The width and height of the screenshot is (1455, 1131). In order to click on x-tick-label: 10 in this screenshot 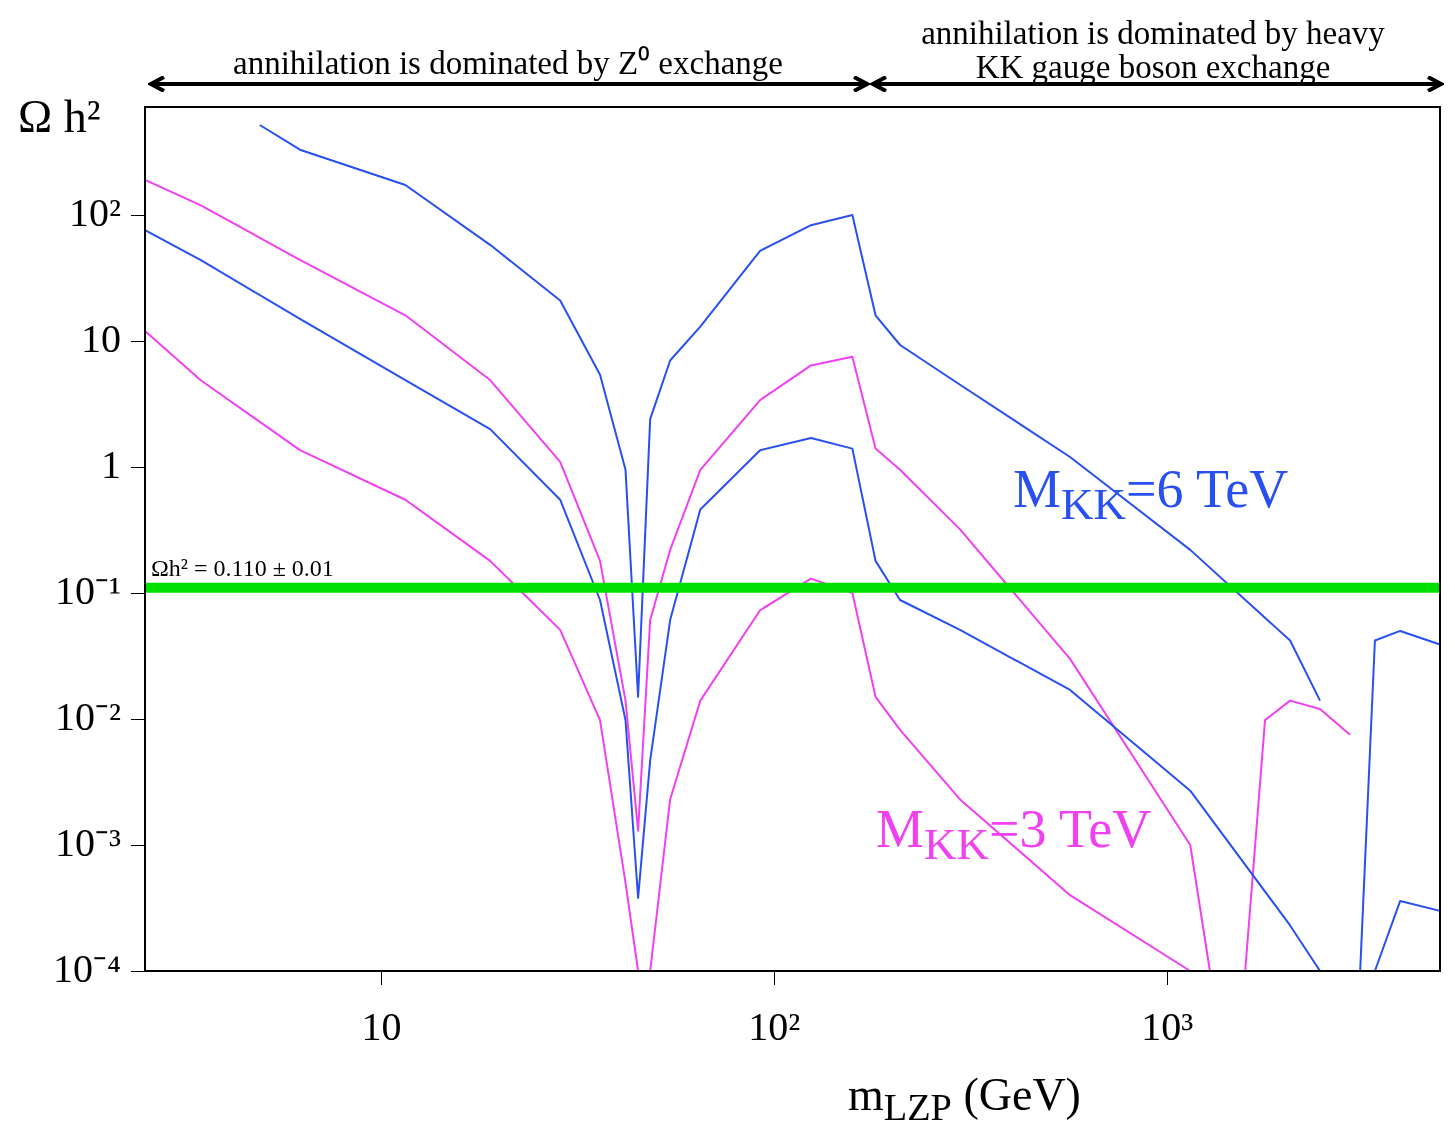, I will do `click(381, 1026)`.